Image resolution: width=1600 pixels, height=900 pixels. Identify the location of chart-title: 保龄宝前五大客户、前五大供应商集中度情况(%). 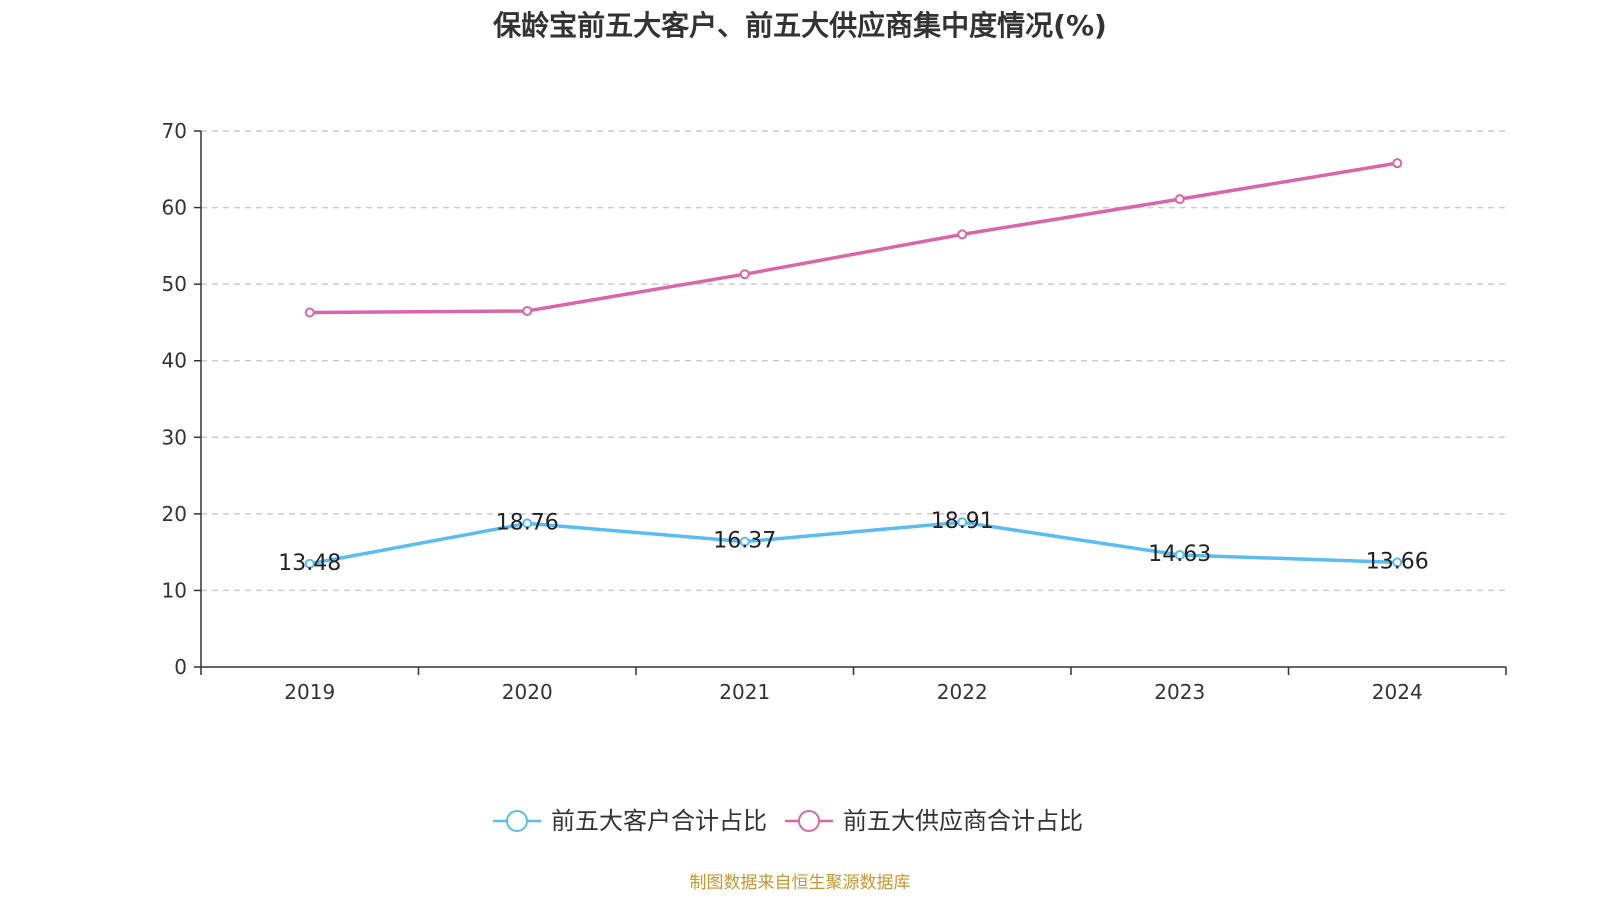
(800, 25).